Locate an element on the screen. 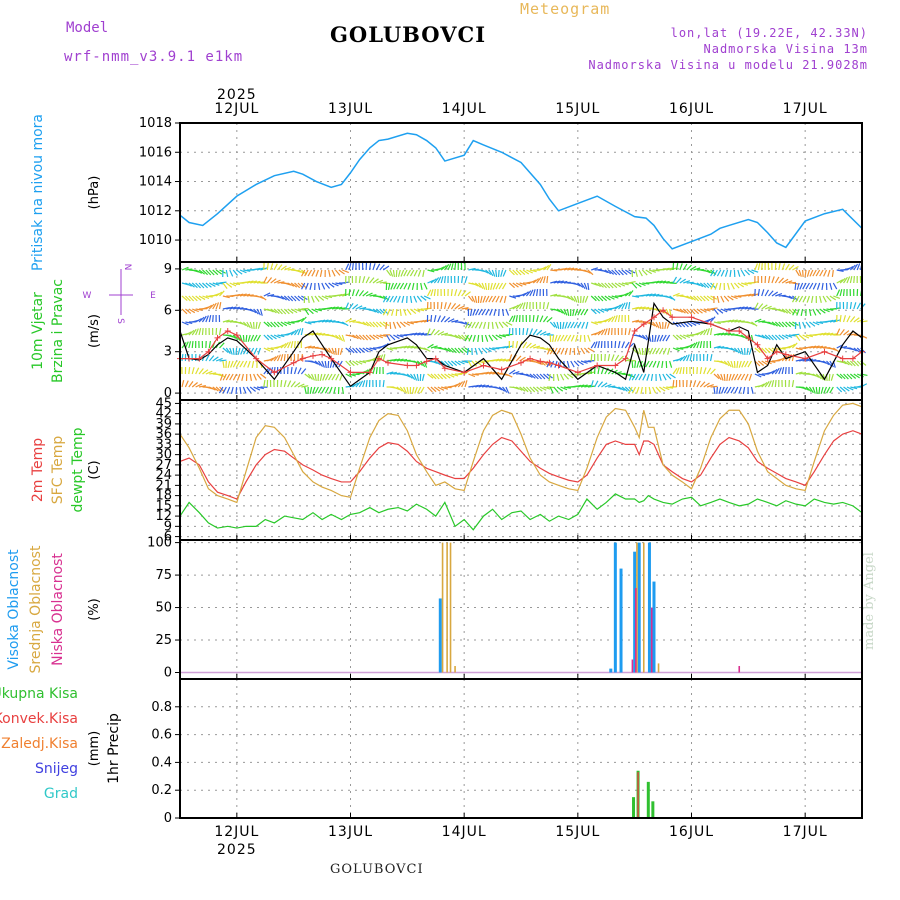  panel-frame is located at coordinates (521, 192).